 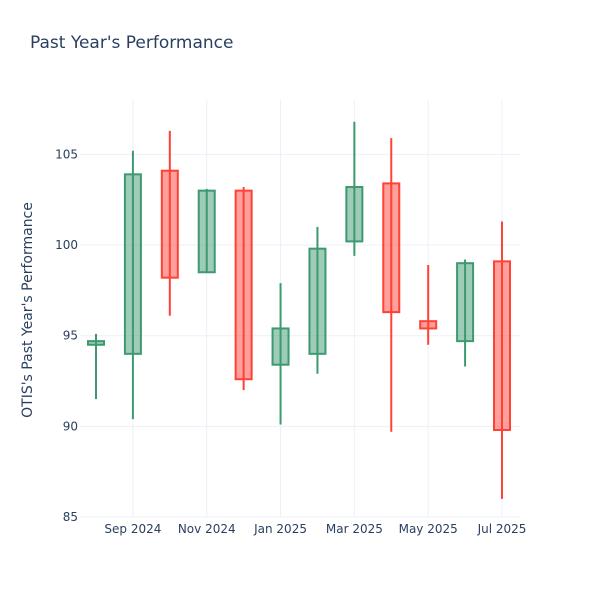 What do you see at coordinates (354, 529) in the screenshot?
I see `x-tick-label: Mar 2025` at bounding box center [354, 529].